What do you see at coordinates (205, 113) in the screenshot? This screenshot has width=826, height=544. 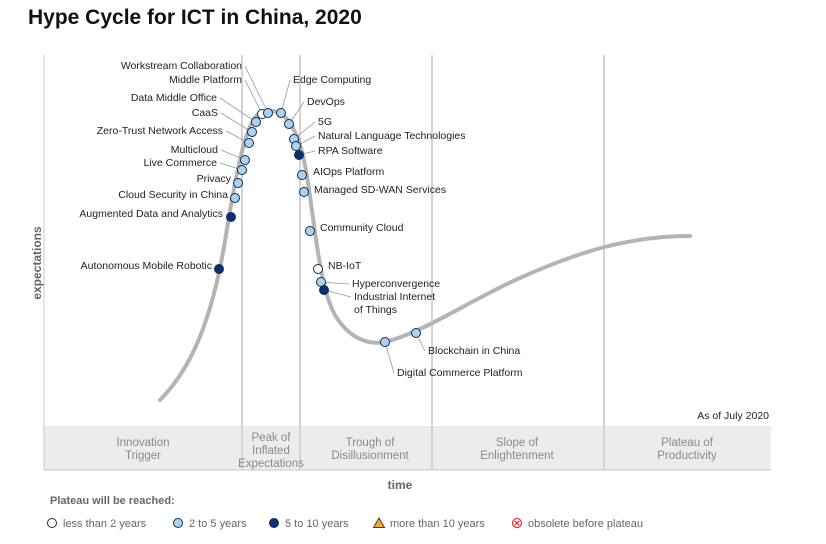 I see `tech-label: CaaS` at bounding box center [205, 113].